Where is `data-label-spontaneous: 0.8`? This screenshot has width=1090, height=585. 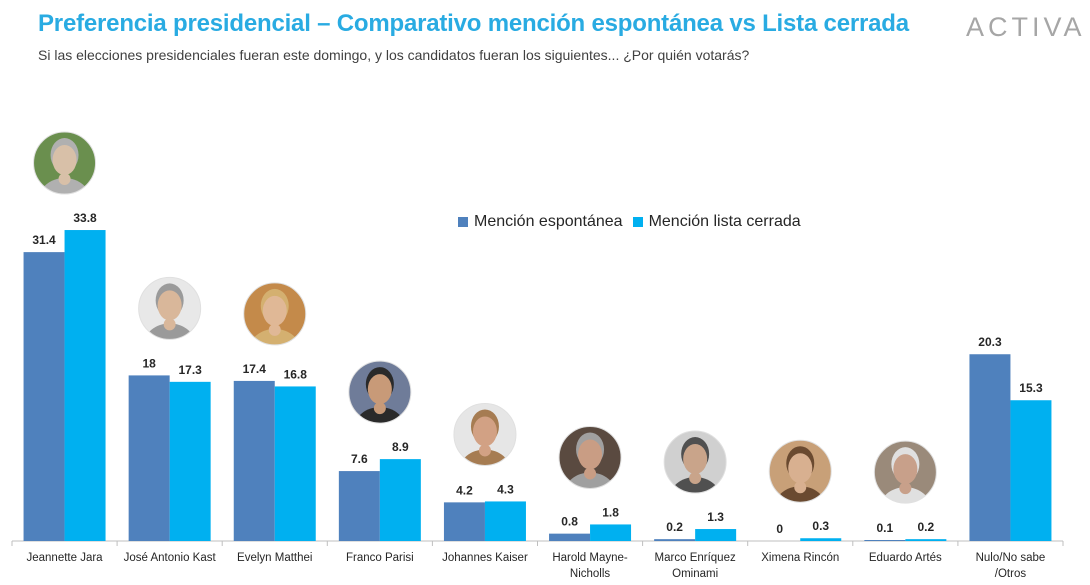 data-label-spontaneous: 0.8 is located at coordinates (569, 522).